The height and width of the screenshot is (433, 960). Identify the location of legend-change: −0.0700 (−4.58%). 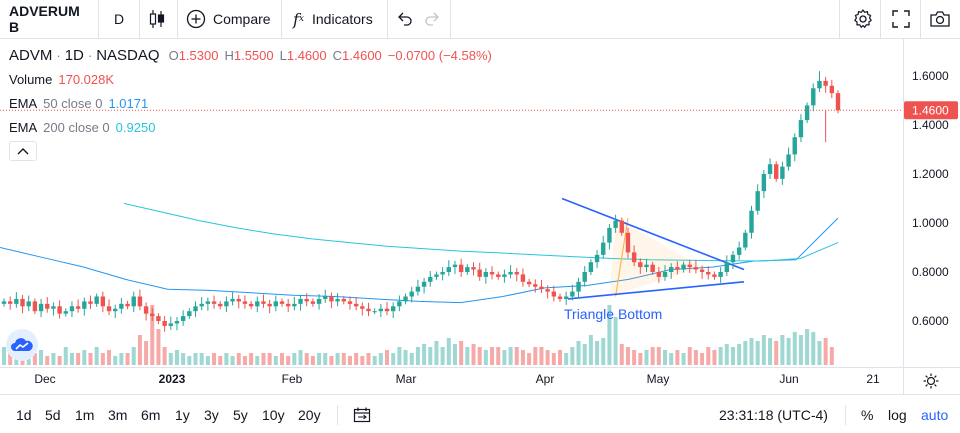
(439, 55).